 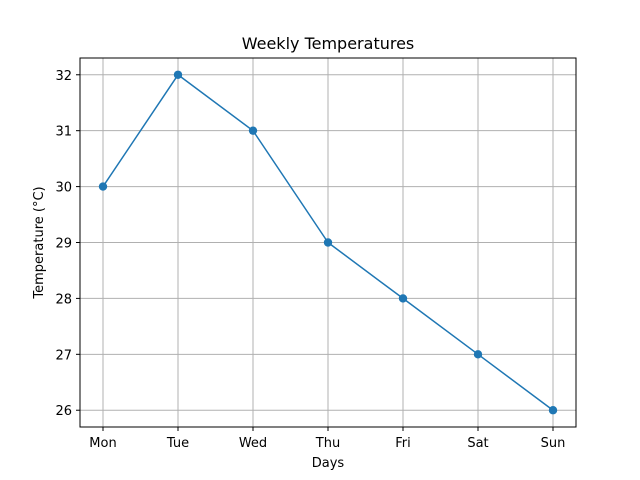 I want to click on y-tick-label: 27, so click(x=63, y=355).